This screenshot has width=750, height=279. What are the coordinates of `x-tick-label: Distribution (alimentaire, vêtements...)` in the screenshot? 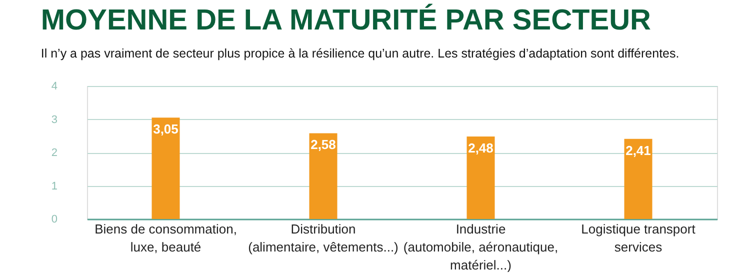 It's located at (323, 238).